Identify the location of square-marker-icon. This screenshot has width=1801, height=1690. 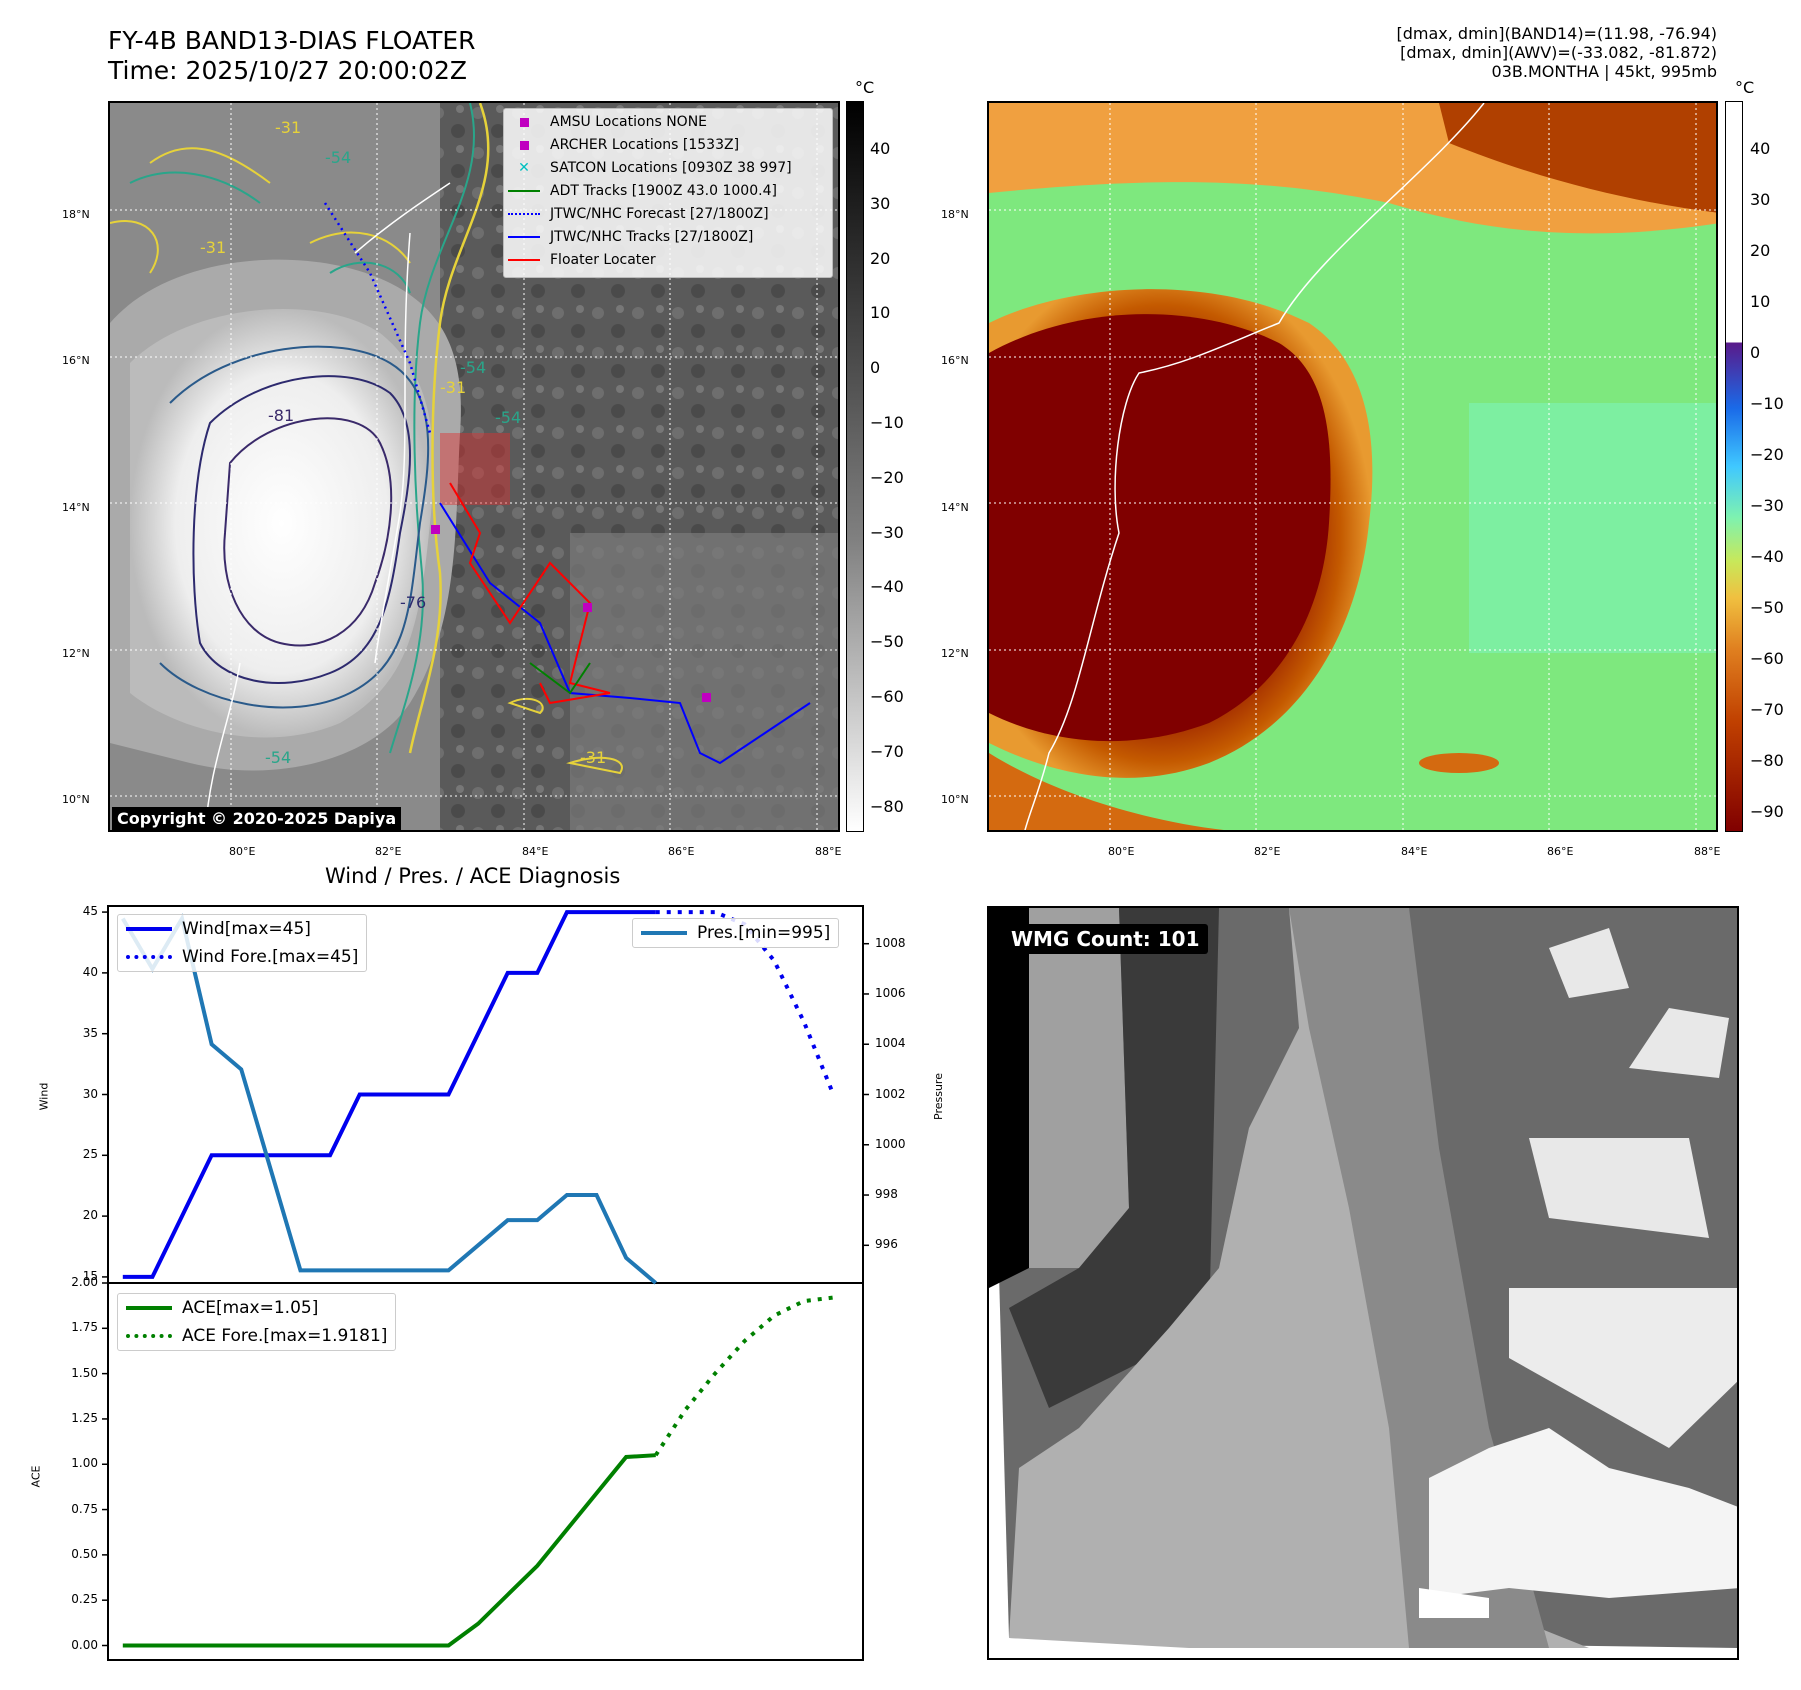
(524, 145).